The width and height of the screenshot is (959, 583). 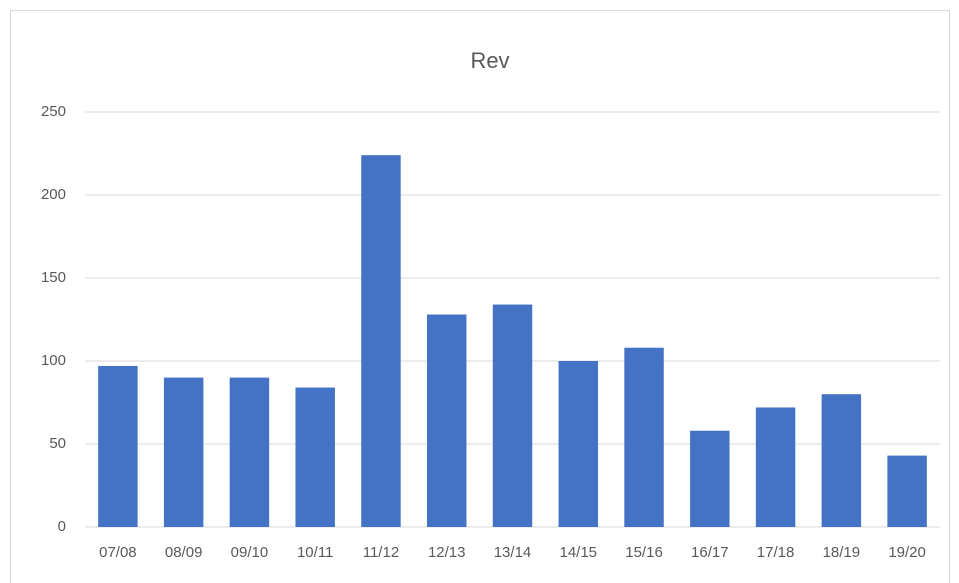 I want to click on x-tick-label: 18/19, so click(x=842, y=552).